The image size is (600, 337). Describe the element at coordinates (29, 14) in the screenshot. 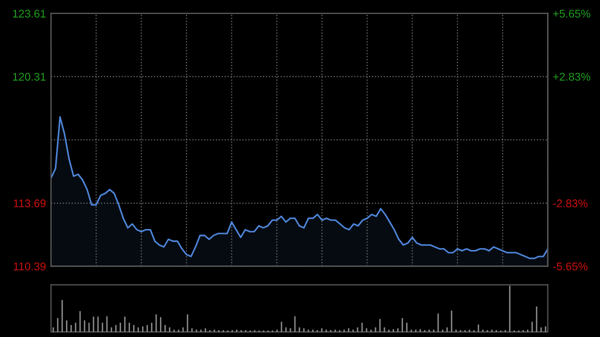

I see `y-tick-label: 123.61` at that location.